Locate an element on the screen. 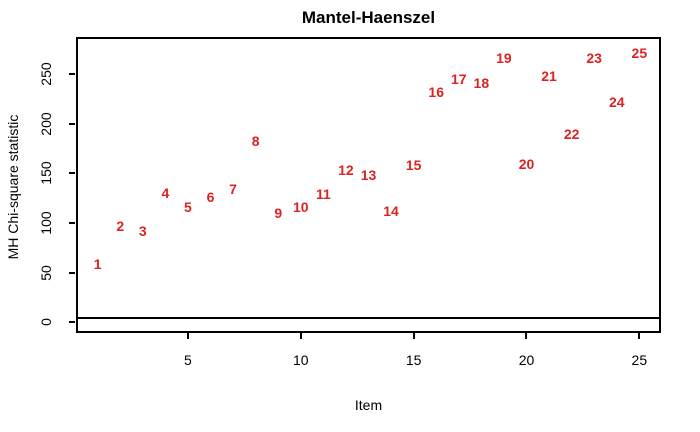  y-axis-tick-label: 150 is located at coordinates (46, 173).